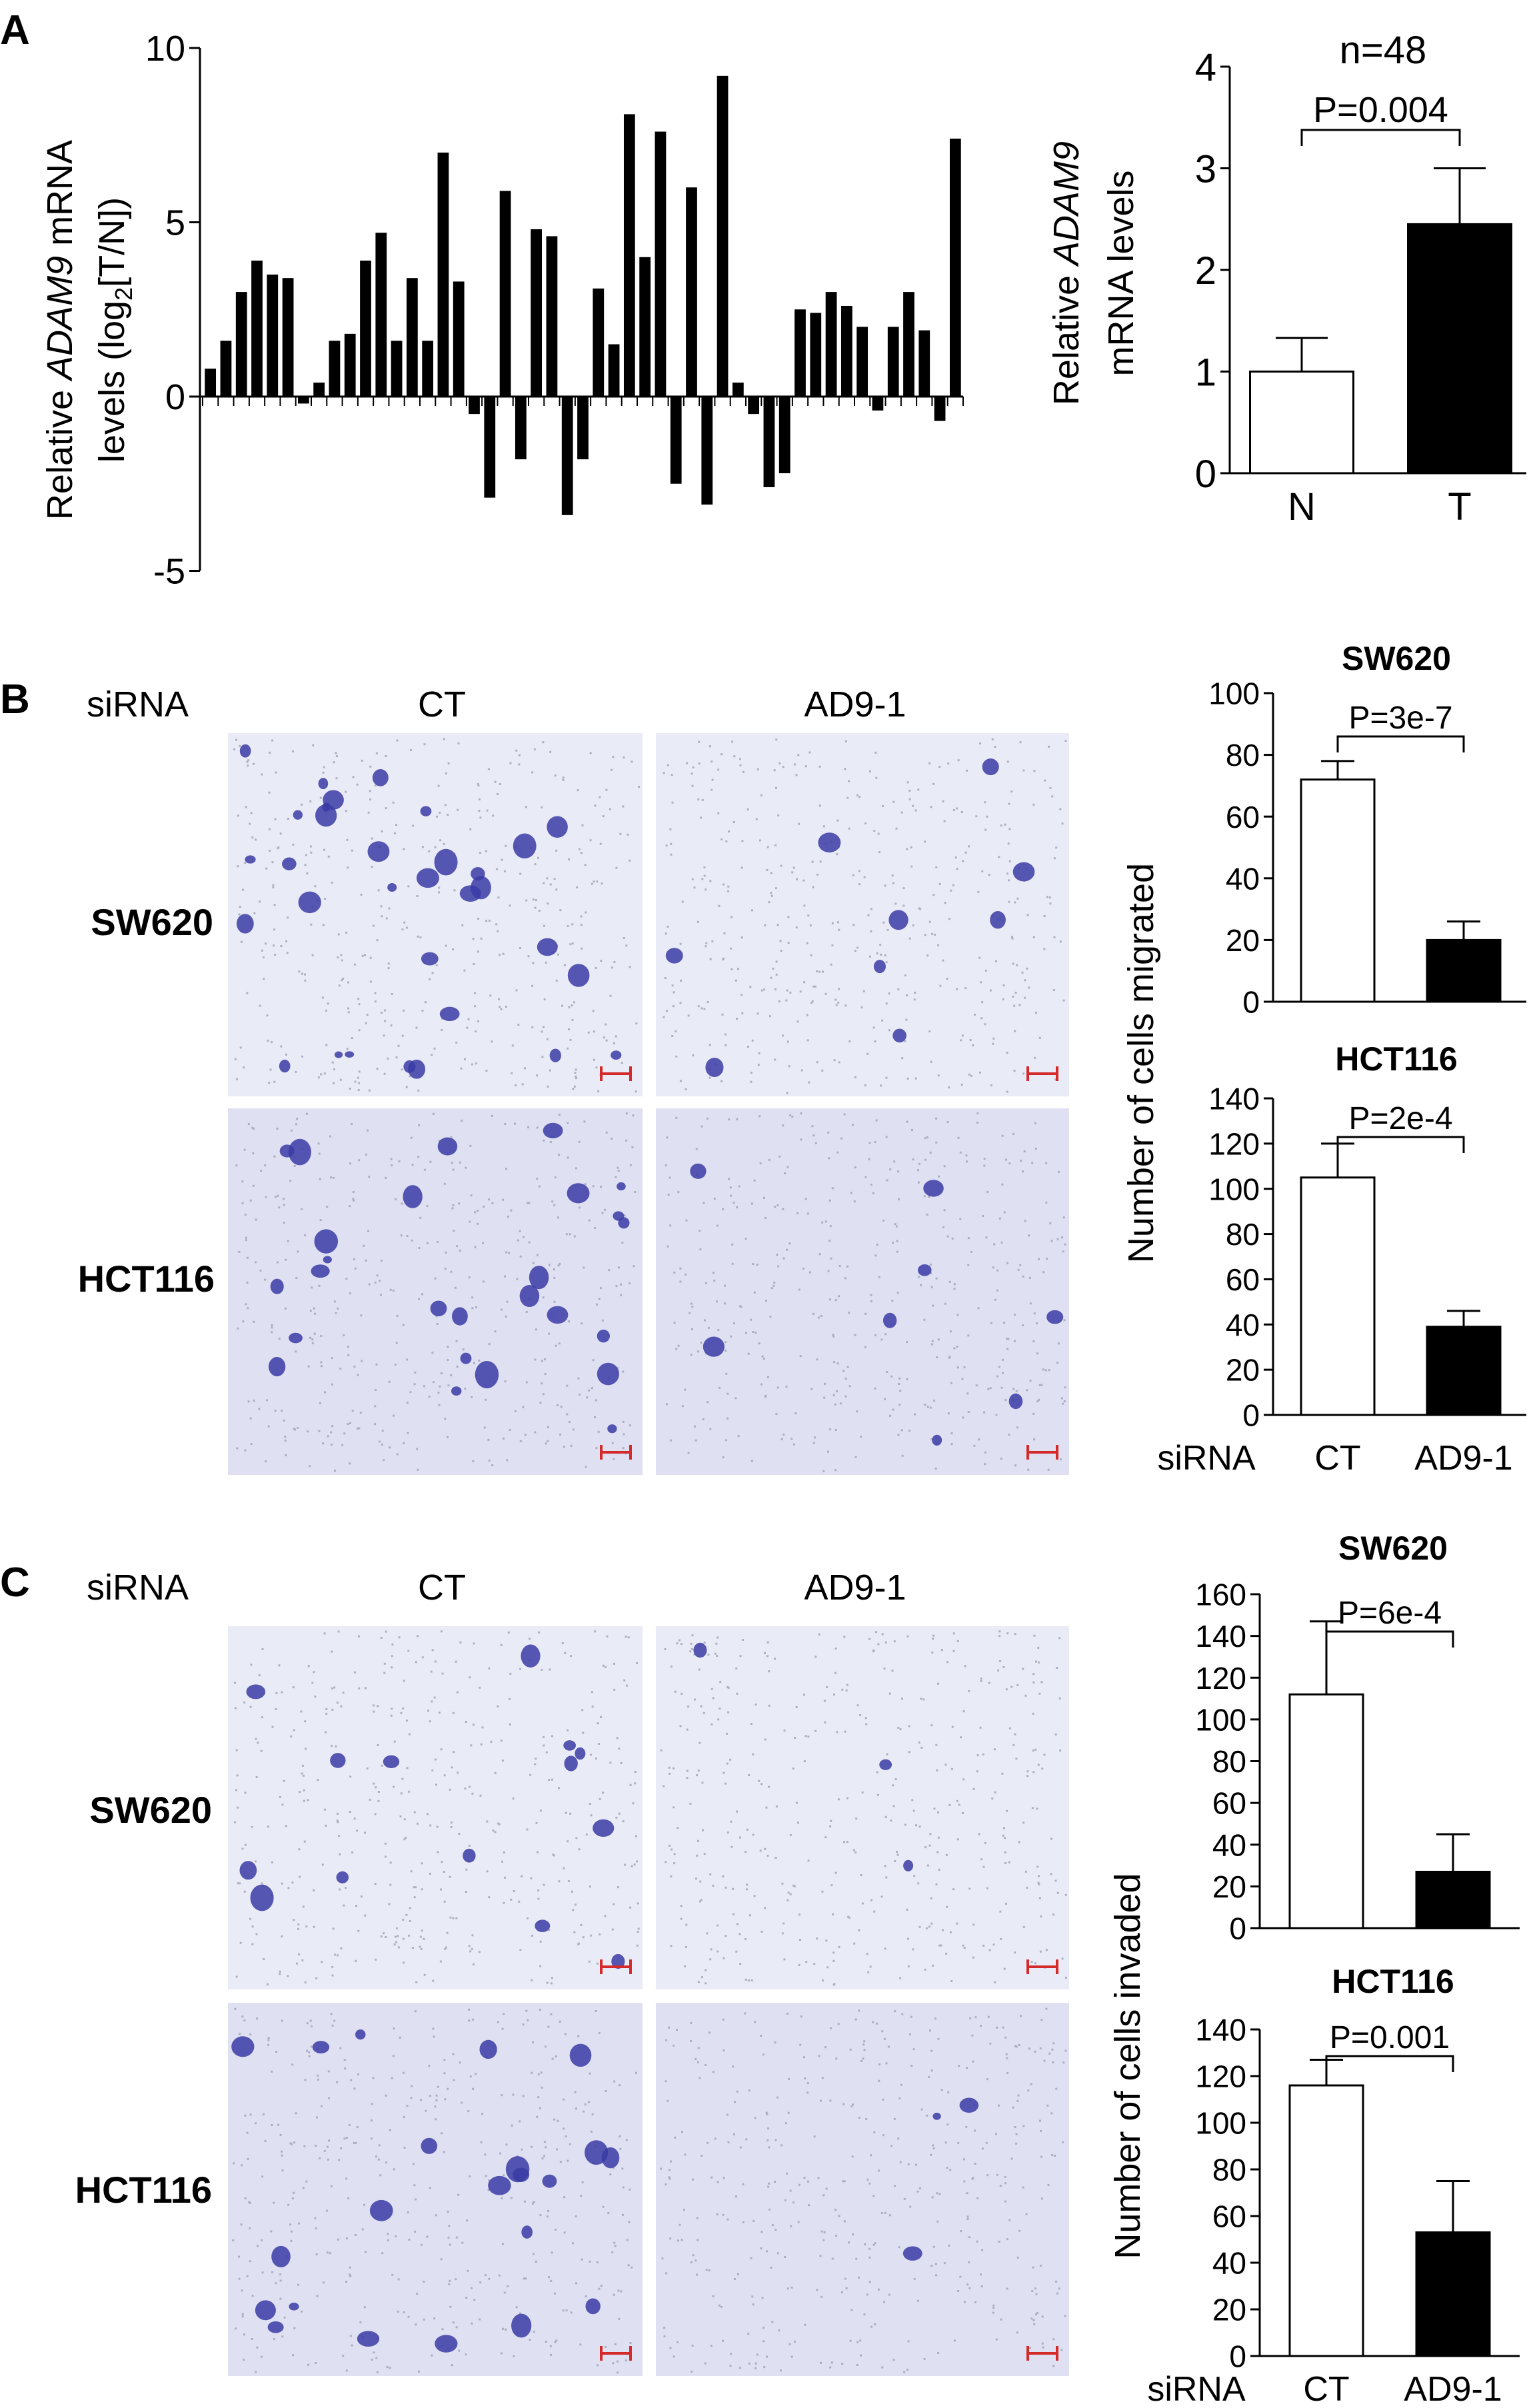 The height and width of the screenshot is (2408, 1539). What do you see at coordinates (1393, 1981) in the screenshot?
I see `chart-c2-title: HCT116` at bounding box center [1393, 1981].